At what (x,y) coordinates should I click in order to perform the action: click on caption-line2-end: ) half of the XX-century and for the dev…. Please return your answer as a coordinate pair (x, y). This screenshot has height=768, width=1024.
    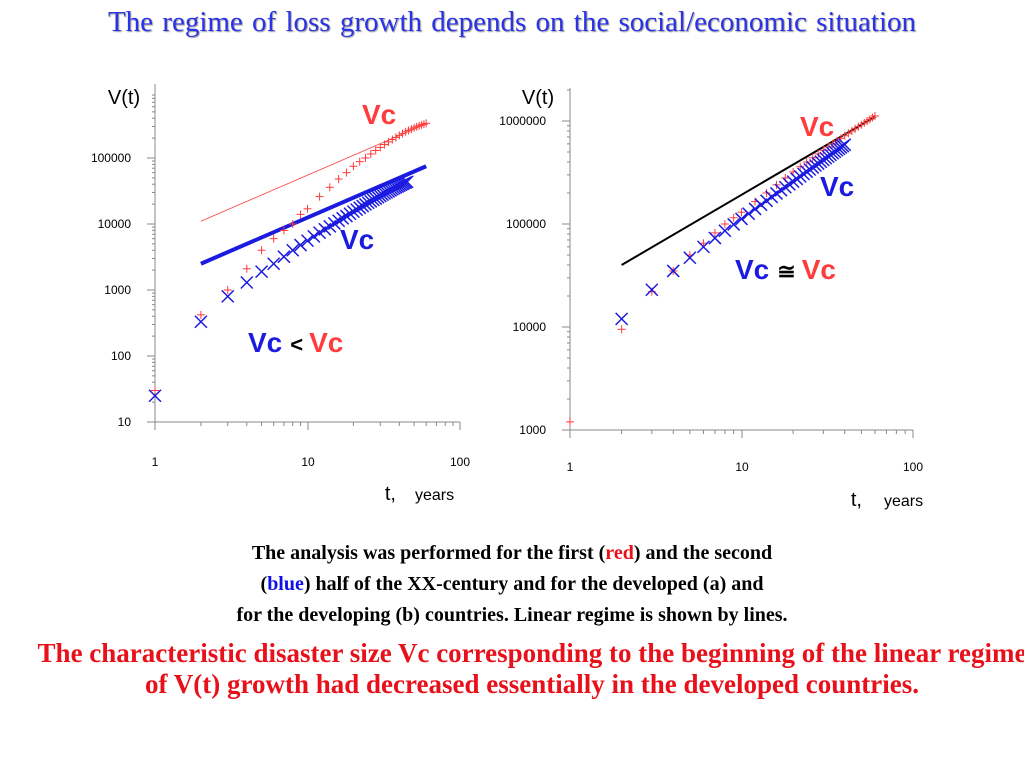
    Looking at the image, I should click on (533, 584).